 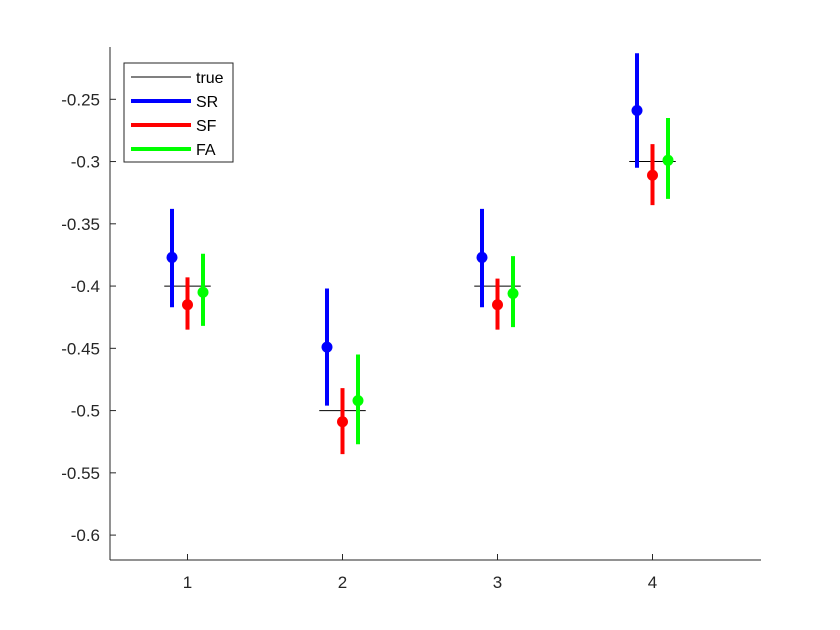 What do you see at coordinates (206, 126) in the screenshot?
I see `legend-label-sf: SF` at bounding box center [206, 126].